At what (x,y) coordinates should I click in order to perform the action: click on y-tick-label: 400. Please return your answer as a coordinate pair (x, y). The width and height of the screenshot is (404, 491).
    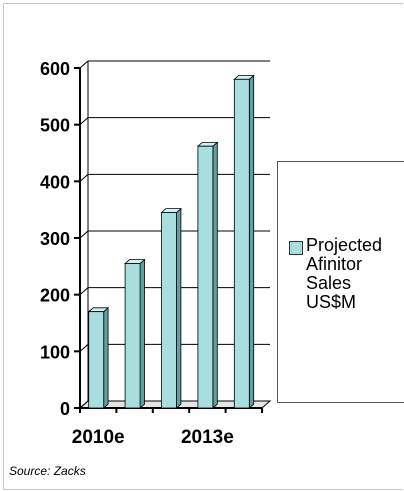
    Looking at the image, I should click on (55, 182).